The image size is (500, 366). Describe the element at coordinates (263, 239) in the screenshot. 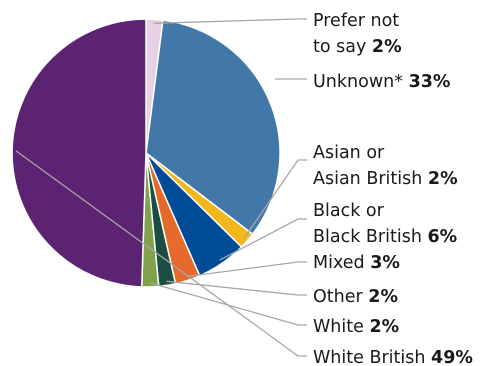

I see `leader-line-black-or-black-british` at that location.